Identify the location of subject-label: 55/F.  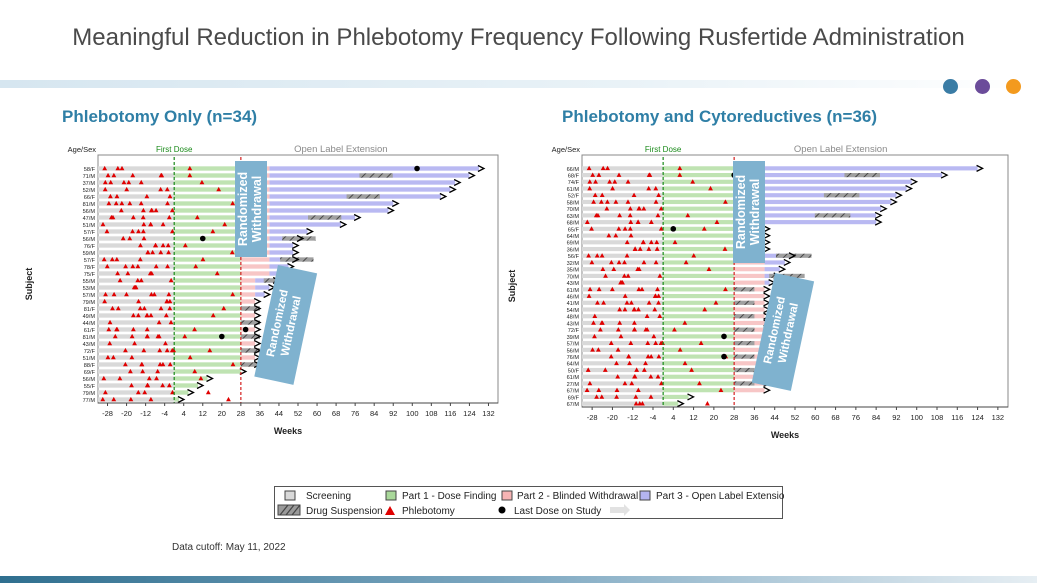
(90, 387).